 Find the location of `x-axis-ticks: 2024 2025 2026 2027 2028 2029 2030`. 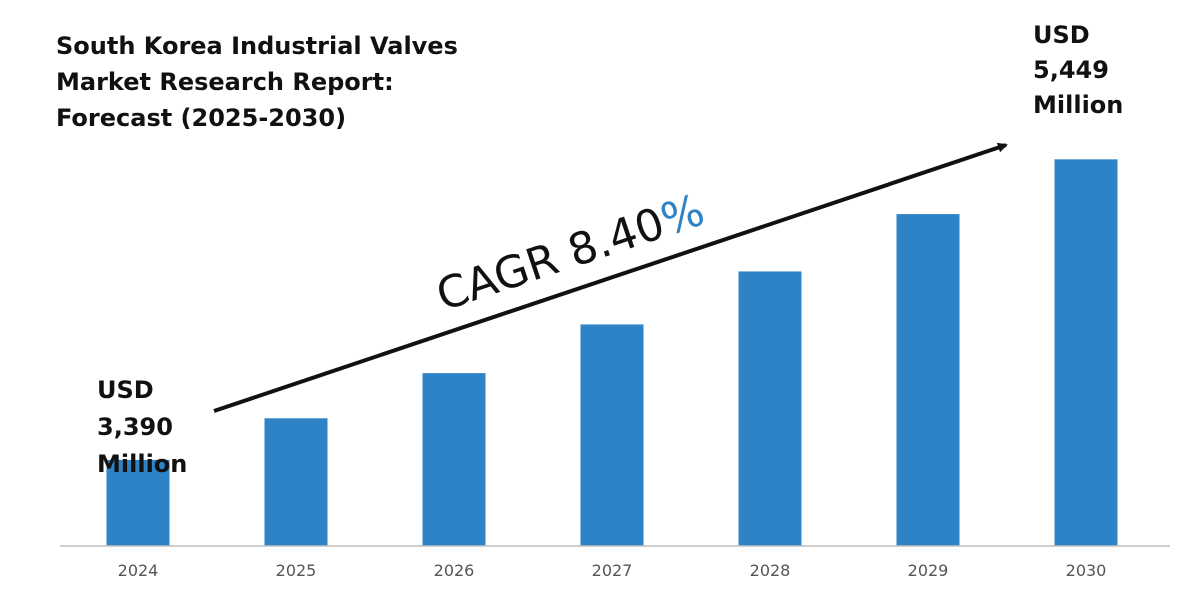

x-axis-ticks: 2024 2025 2026 2027 2028 2029 2030 is located at coordinates (612, 570).